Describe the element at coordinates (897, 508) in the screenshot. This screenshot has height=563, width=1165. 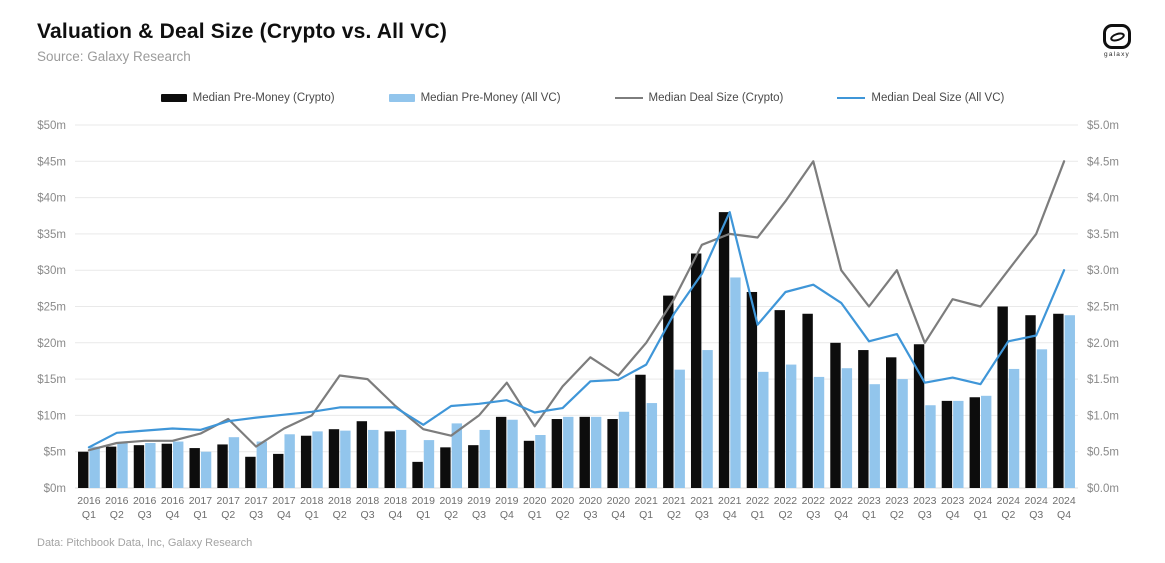
I see `x-tick-label: 2023 Q2` at that location.